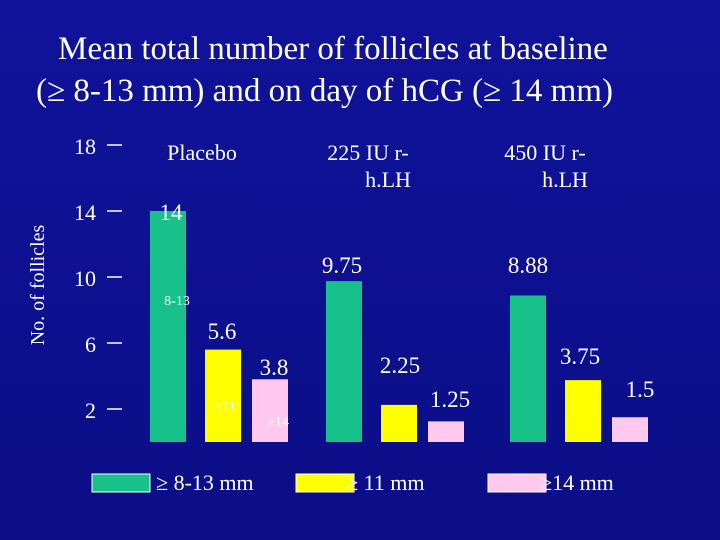 This screenshot has height=540, width=720. Describe the element at coordinates (177, 301) in the screenshot. I see `bar-annotation: 8-13` at that location.